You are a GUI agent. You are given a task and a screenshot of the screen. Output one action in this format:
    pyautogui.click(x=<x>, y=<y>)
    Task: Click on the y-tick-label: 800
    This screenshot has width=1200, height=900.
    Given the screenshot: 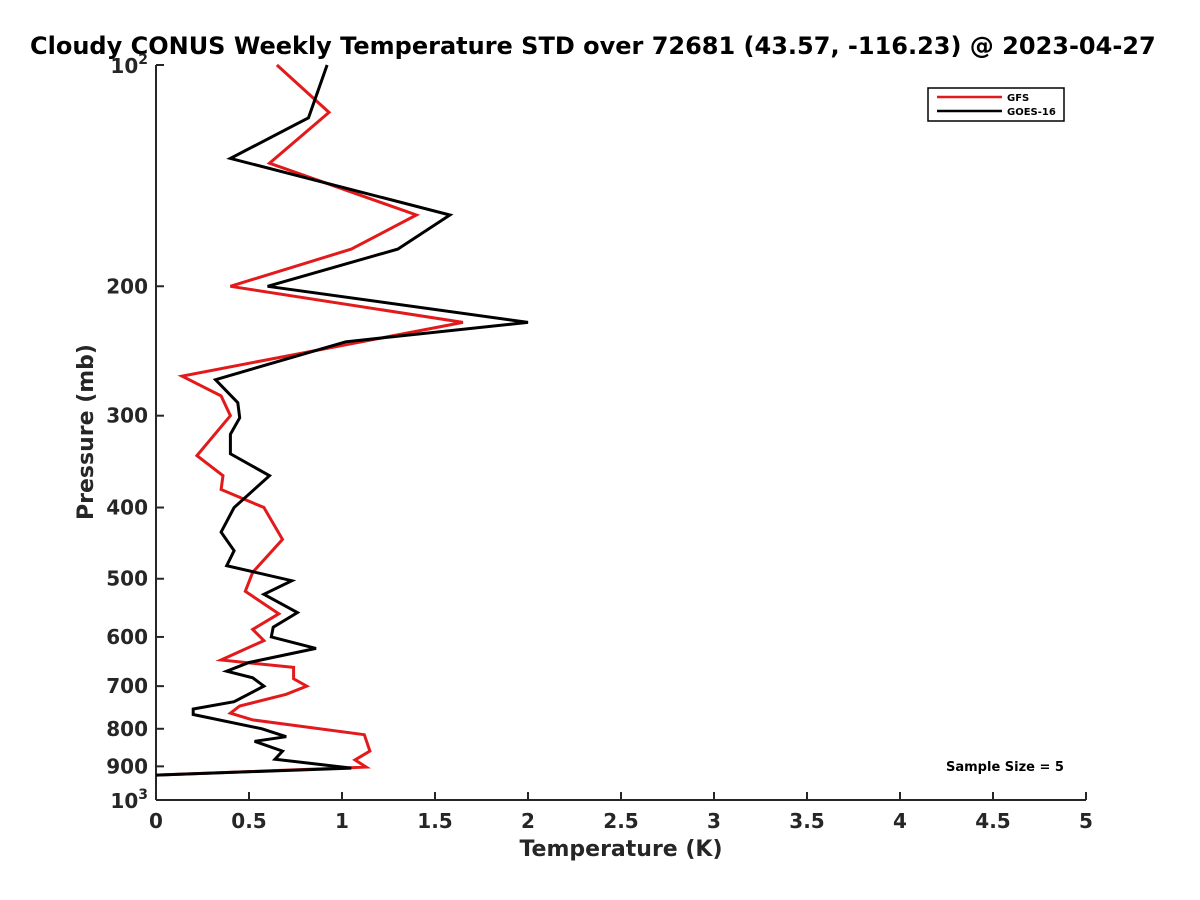 What is the action you would take?
    pyautogui.click(x=127, y=729)
    